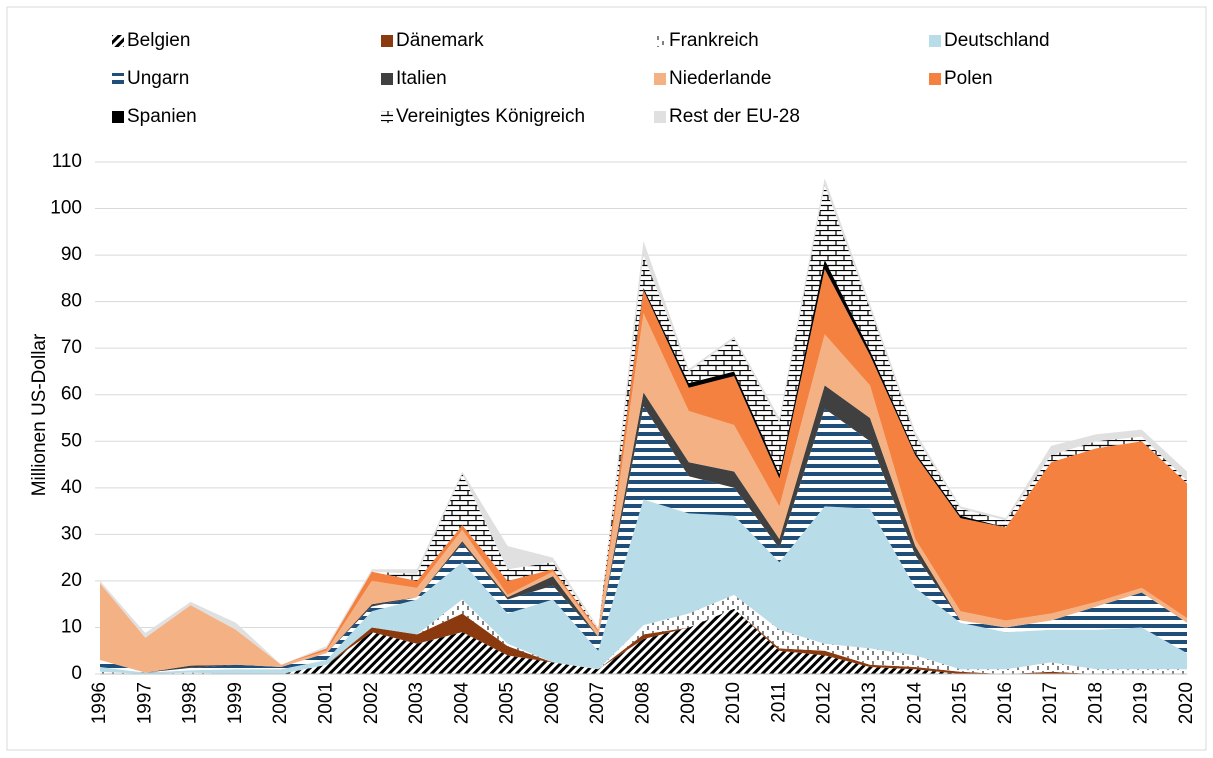 The width and height of the screenshot is (1213, 758). What do you see at coordinates (67, 161) in the screenshot?
I see `y-tick-label: 110` at bounding box center [67, 161].